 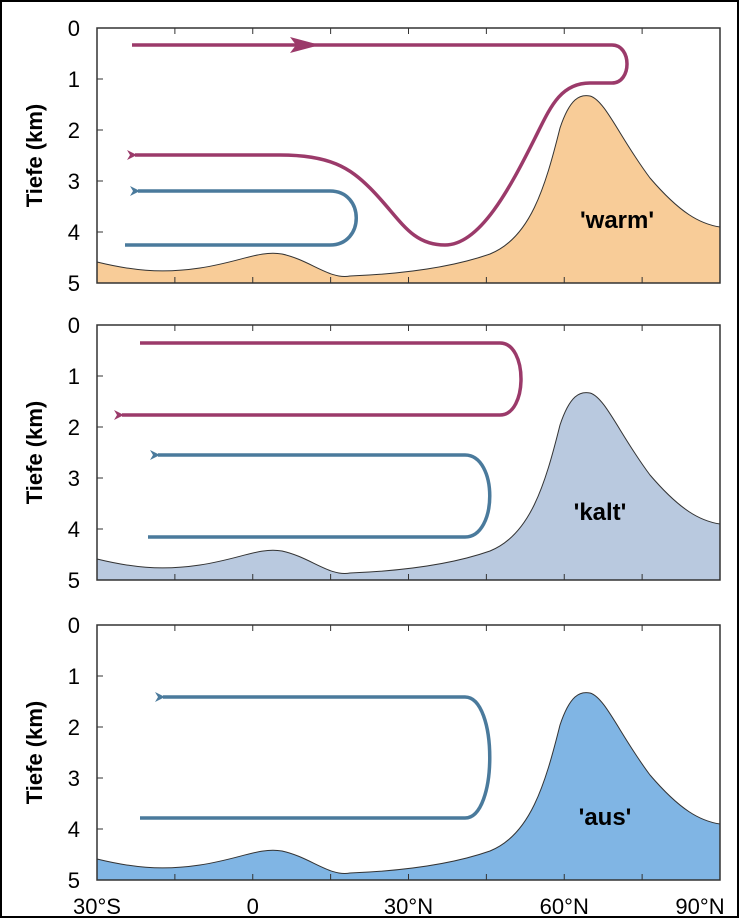 I want to click on panel-label: 'kalt', so click(x=600, y=512).